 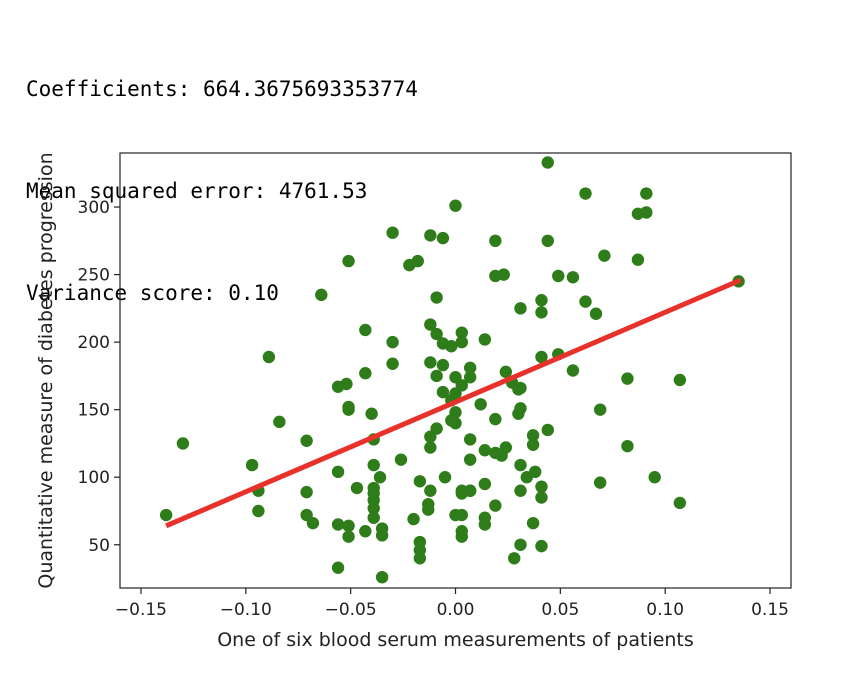 I want to click on y-tick-label: 150, so click(x=94, y=411).